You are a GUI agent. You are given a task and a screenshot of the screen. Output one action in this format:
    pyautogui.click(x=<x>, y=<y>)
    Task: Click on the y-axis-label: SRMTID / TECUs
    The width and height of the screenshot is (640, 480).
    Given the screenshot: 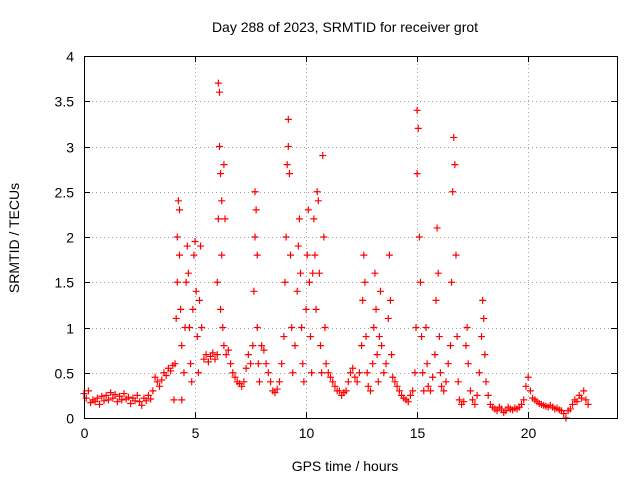 What is the action you would take?
    pyautogui.click(x=14, y=238)
    